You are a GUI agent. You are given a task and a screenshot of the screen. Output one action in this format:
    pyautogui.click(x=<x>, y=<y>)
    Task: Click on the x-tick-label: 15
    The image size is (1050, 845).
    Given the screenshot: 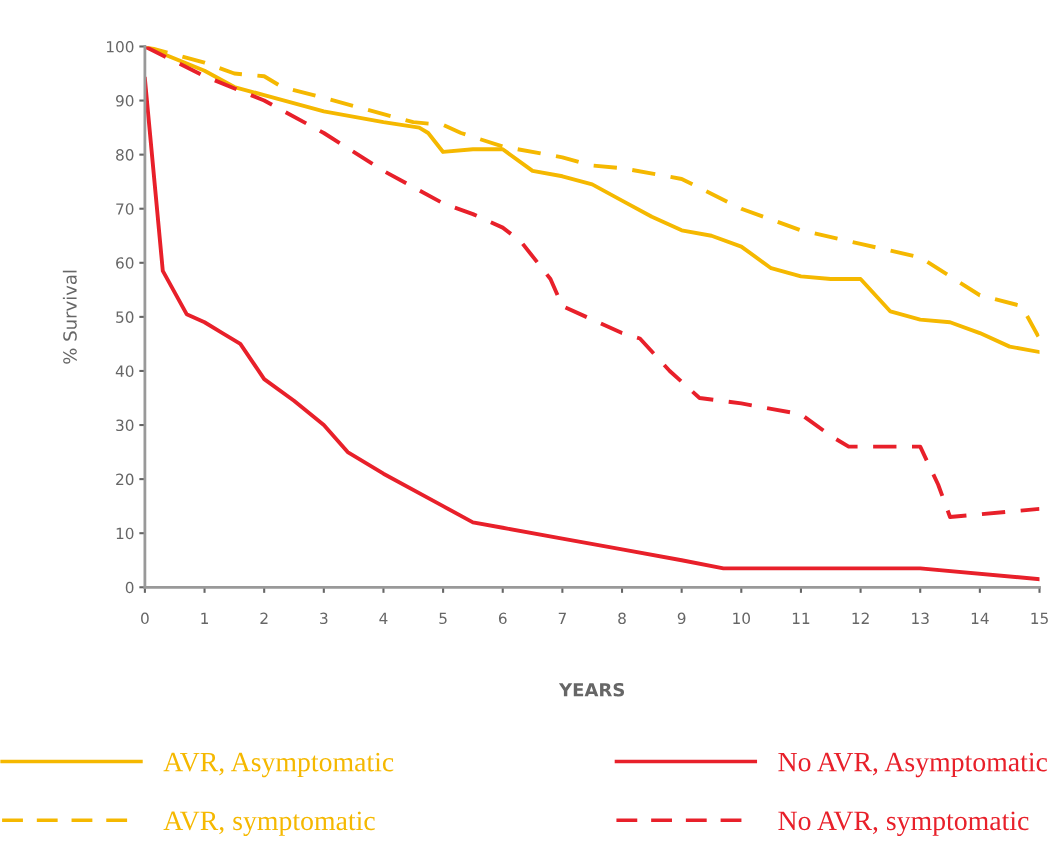 What is the action you would take?
    pyautogui.click(x=1039, y=618)
    